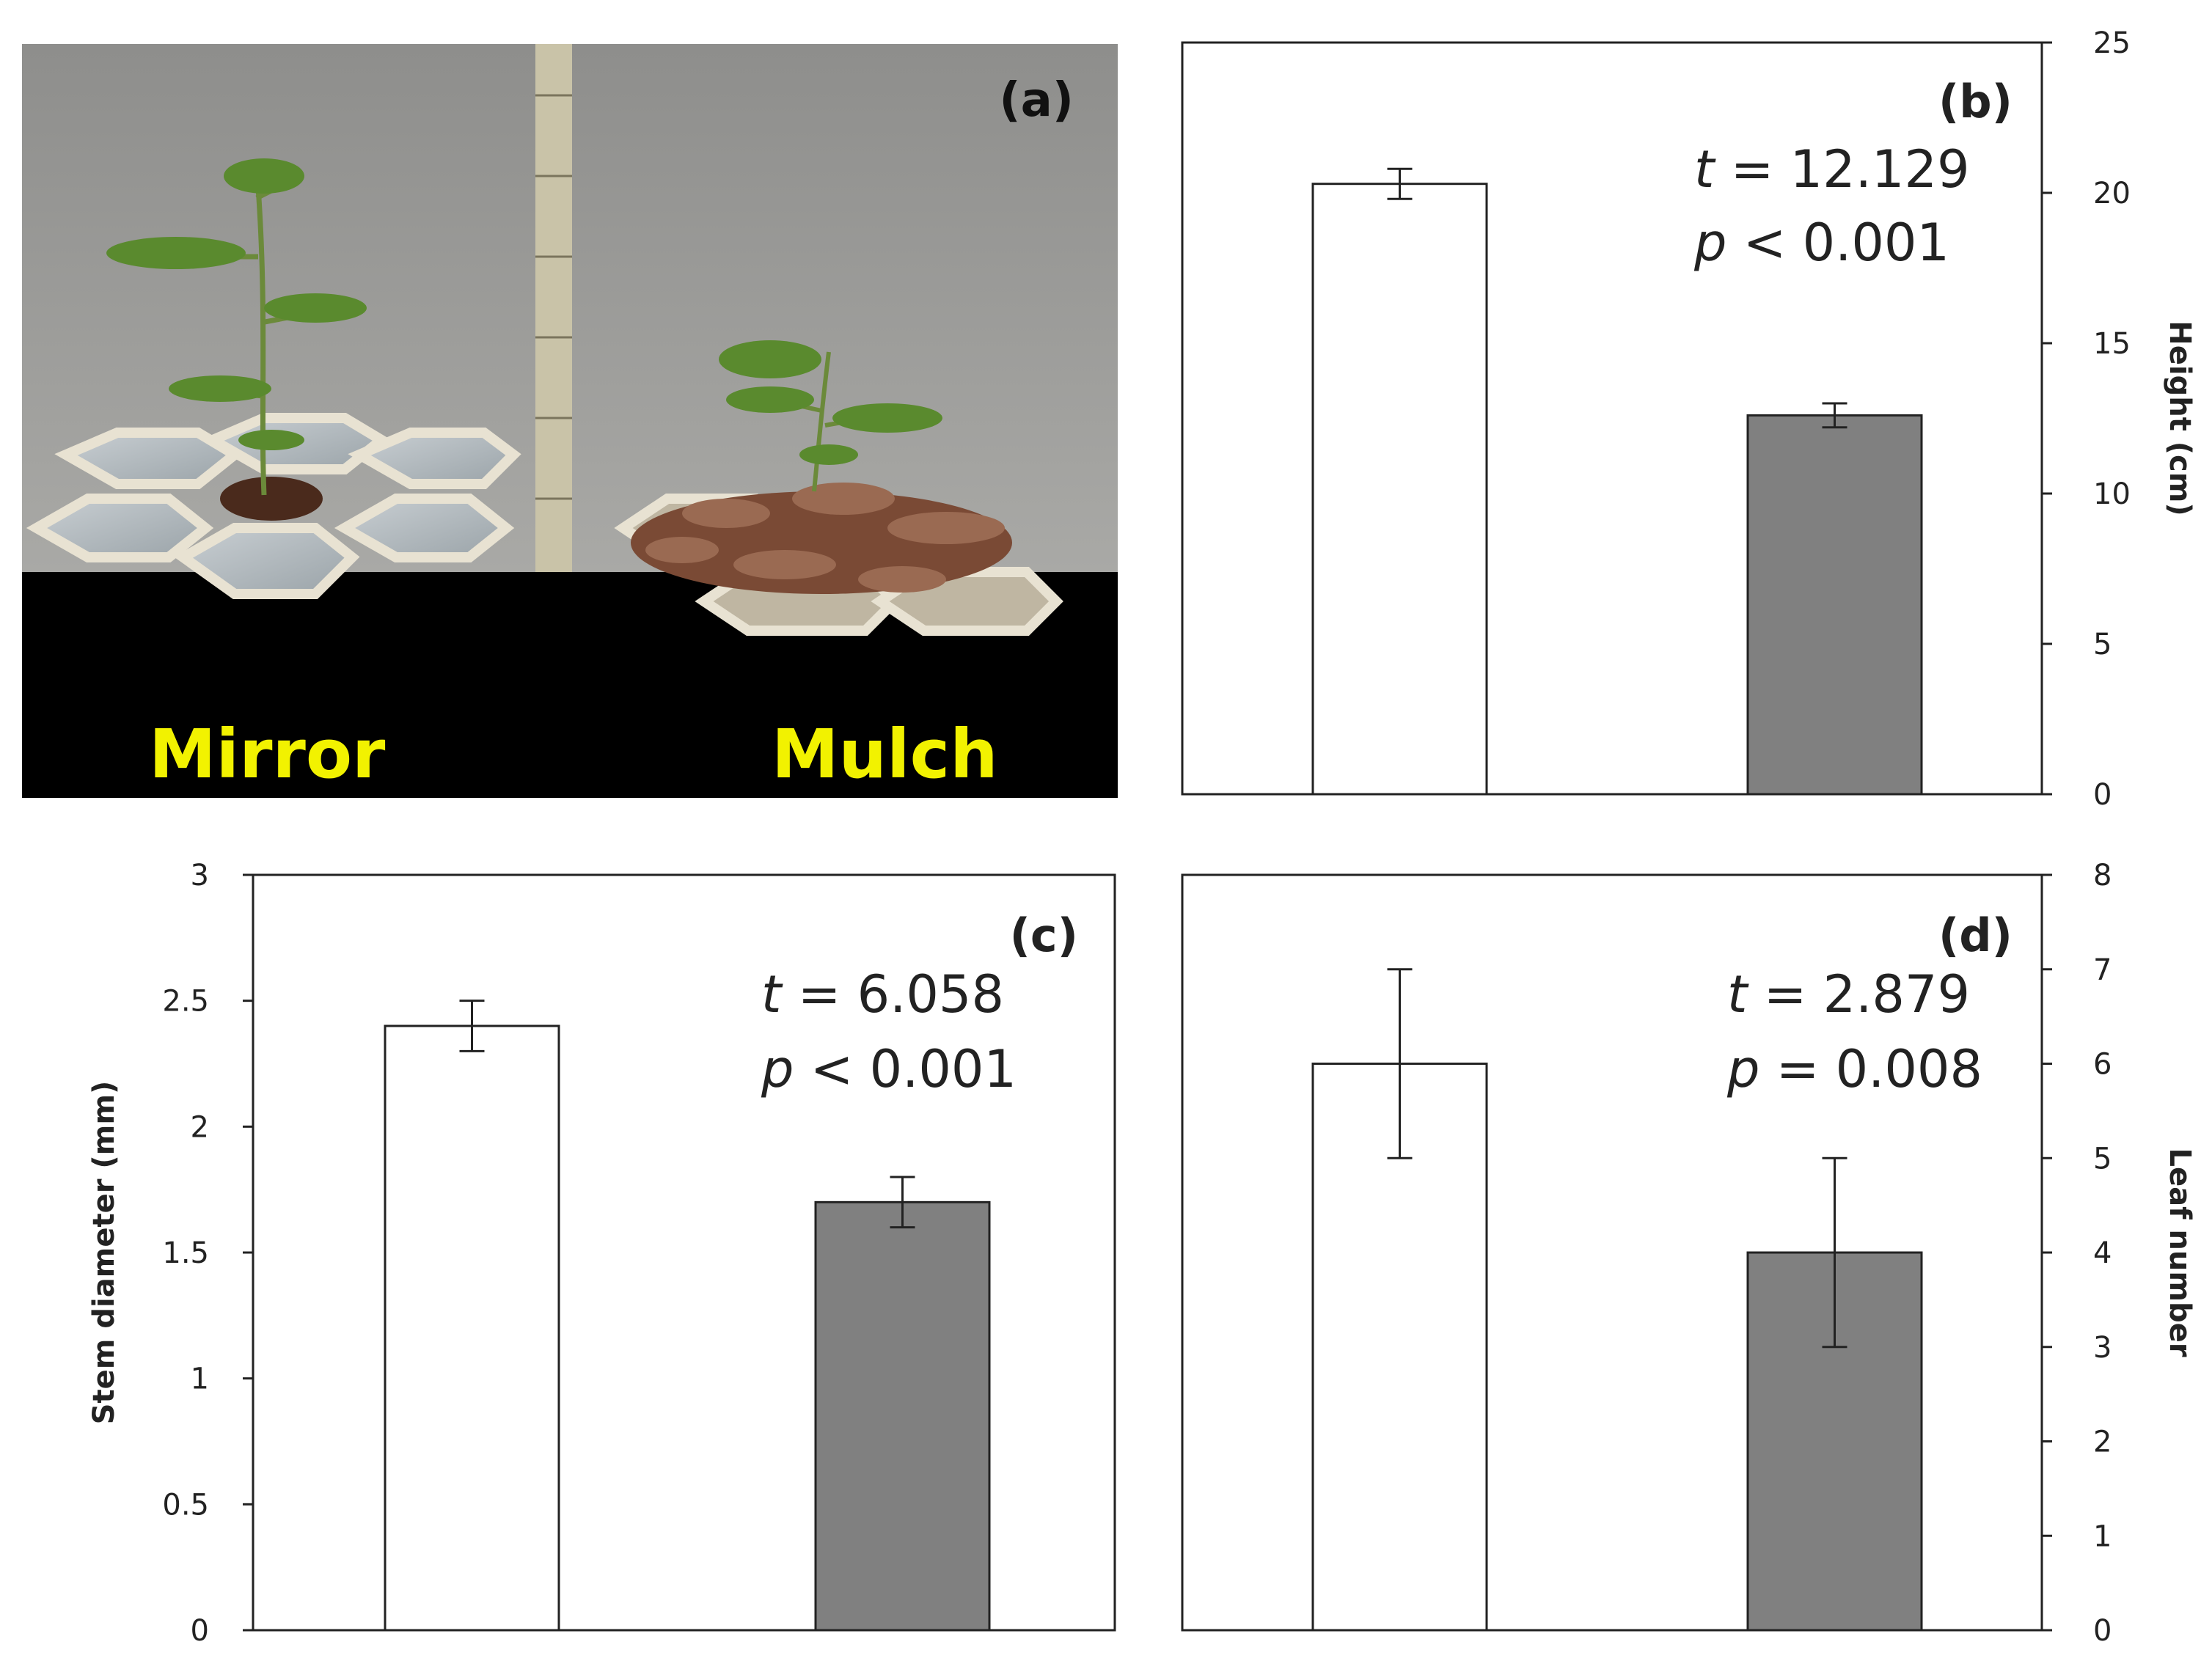  I want to click on y-tick-label-c: 2, so click(200, 1127).